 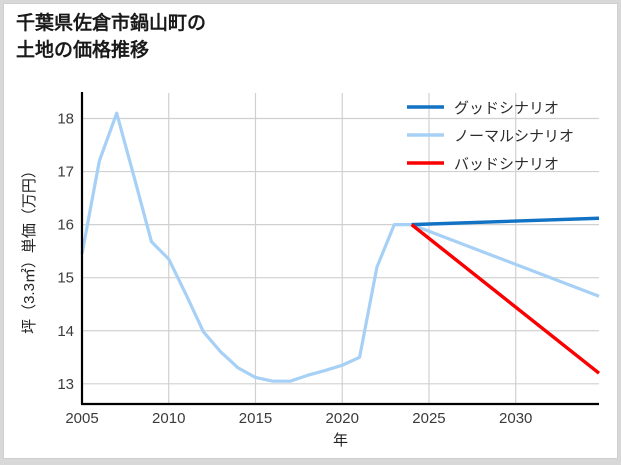 What do you see at coordinates (514, 136) in the screenshot?
I see `legend-label-1: ノーマルシナリオ` at bounding box center [514, 136].